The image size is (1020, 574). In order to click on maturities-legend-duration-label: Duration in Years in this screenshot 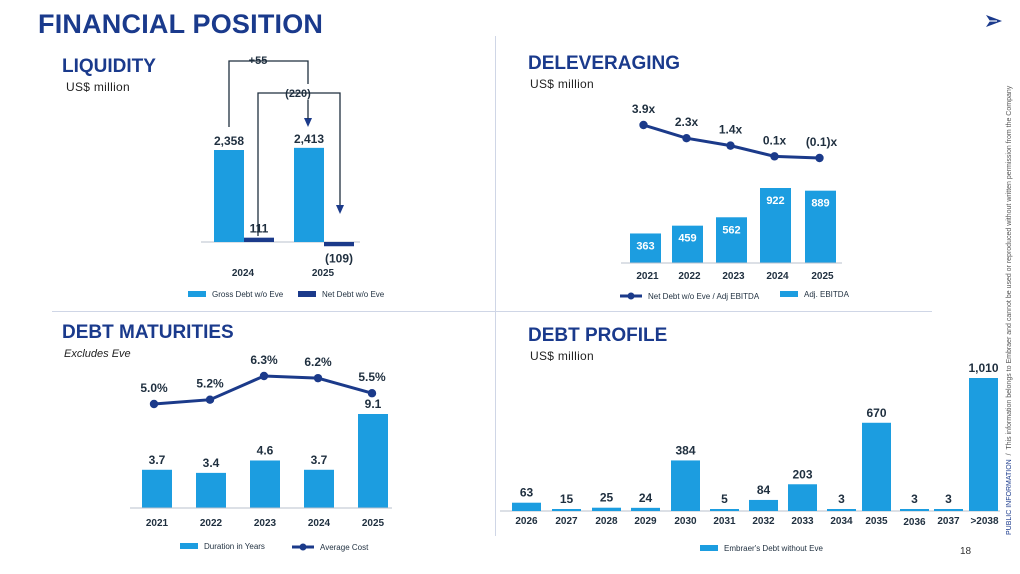, I will do `click(234, 546)`.